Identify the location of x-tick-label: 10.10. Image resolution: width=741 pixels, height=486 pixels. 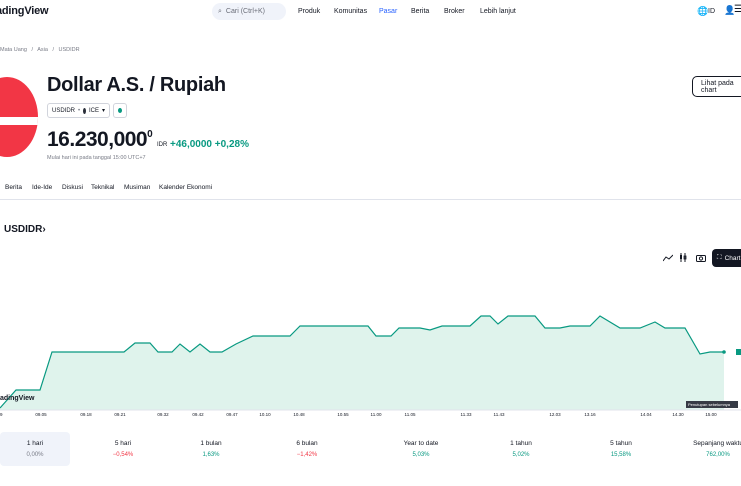
(265, 414).